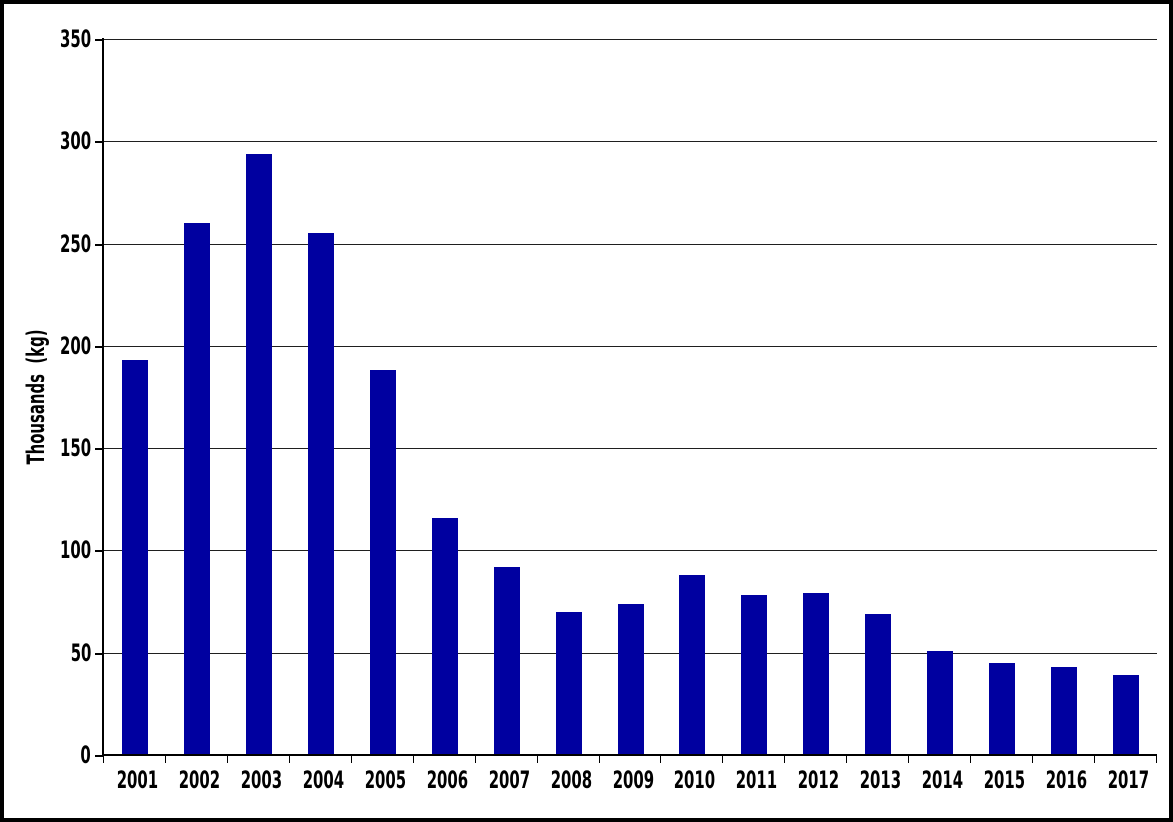 This screenshot has height=822, width=1173. I want to click on bar-2009, so click(630, 679).